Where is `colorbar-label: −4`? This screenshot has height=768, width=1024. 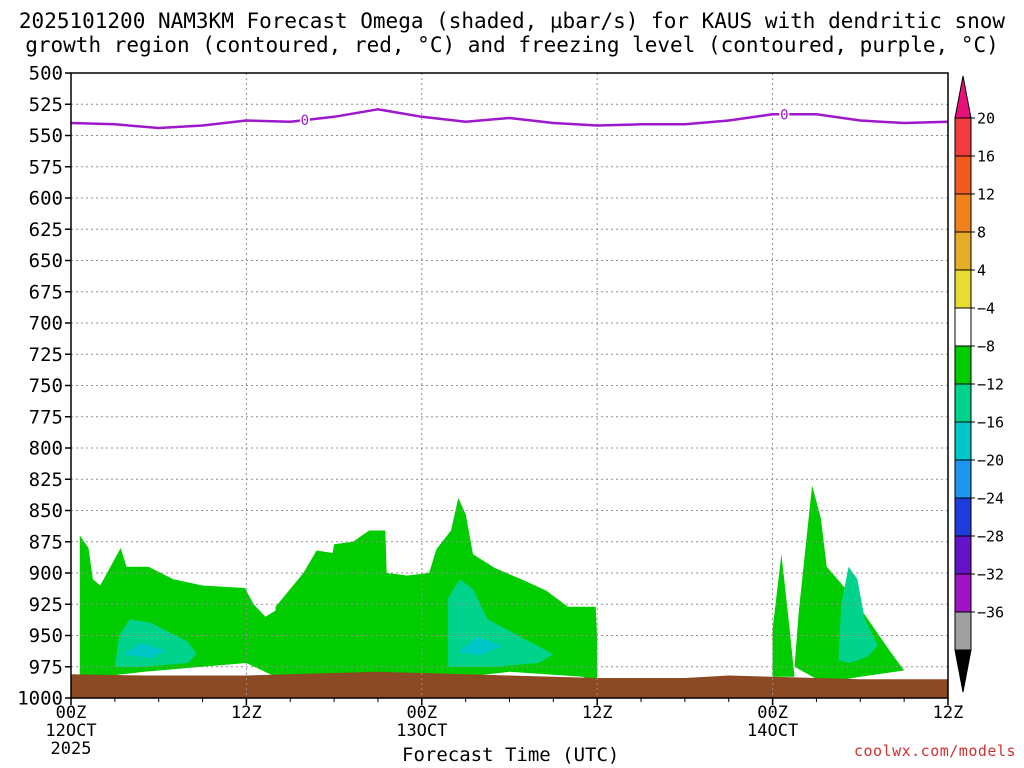 colorbar-label: −4 is located at coordinates (986, 309).